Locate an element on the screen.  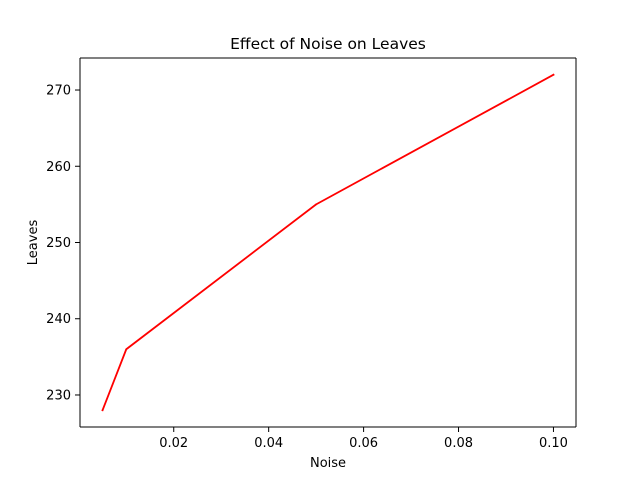
y-tick-label: 260 is located at coordinates (58, 167).